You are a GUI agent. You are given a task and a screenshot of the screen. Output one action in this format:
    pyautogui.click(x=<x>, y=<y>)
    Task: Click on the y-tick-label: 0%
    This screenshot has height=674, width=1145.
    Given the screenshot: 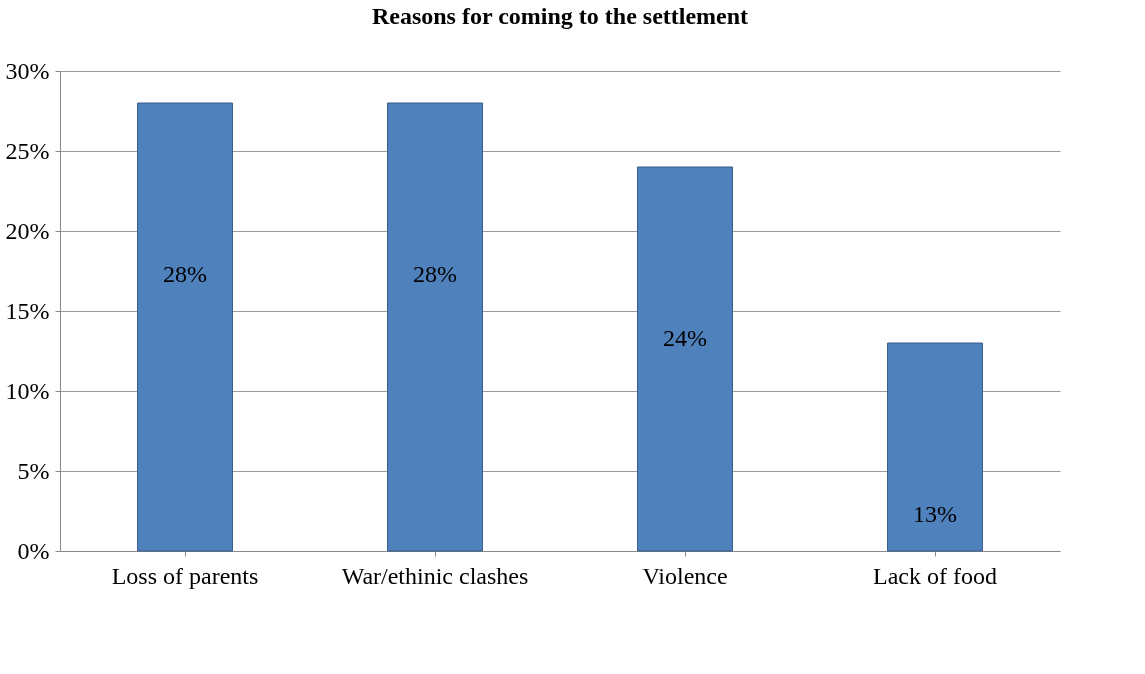 What is the action you would take?
    pyautogui.click(x=33, y=550)
    